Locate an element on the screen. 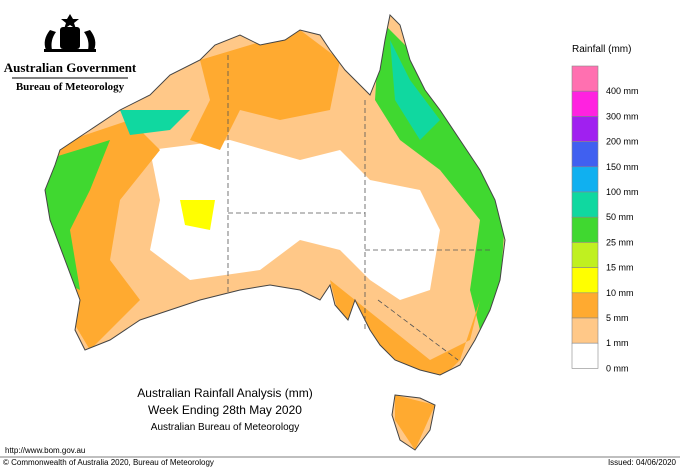  caption-line: Australian Bureau of Meteorology is located at coordinates (225, 427).